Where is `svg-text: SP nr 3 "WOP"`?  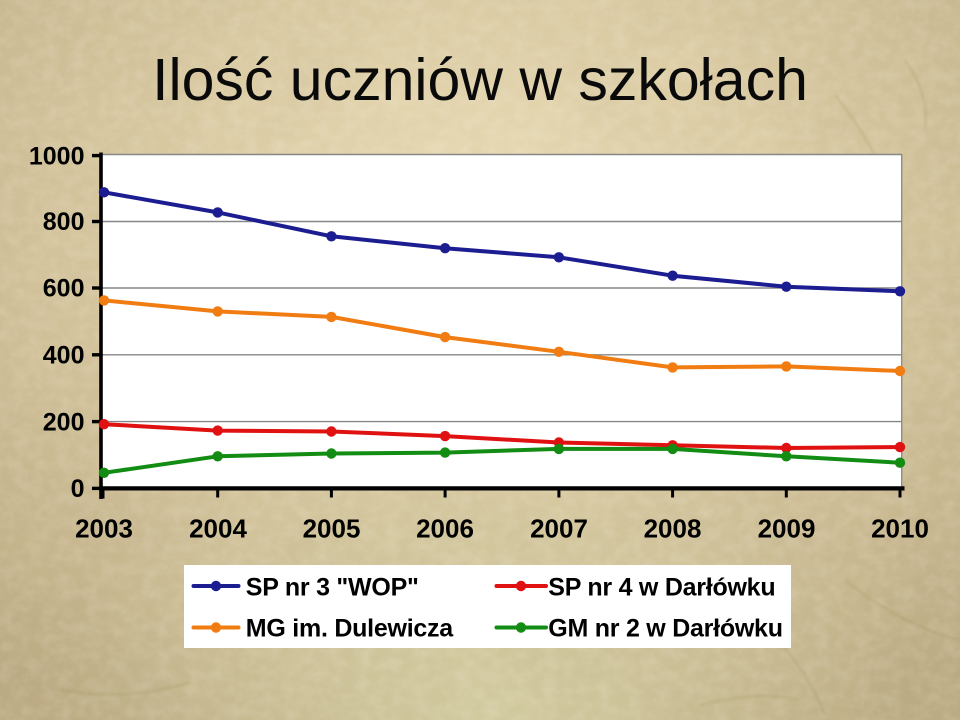 svg-text: SP nr 3 "WOP" is located at coordinates (332, 588).